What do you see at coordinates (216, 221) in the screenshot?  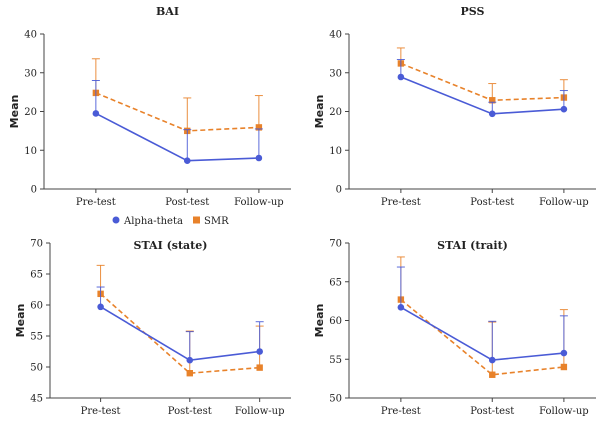 I see `legend-smr-label: SMR` at bounding box center [216, 221].